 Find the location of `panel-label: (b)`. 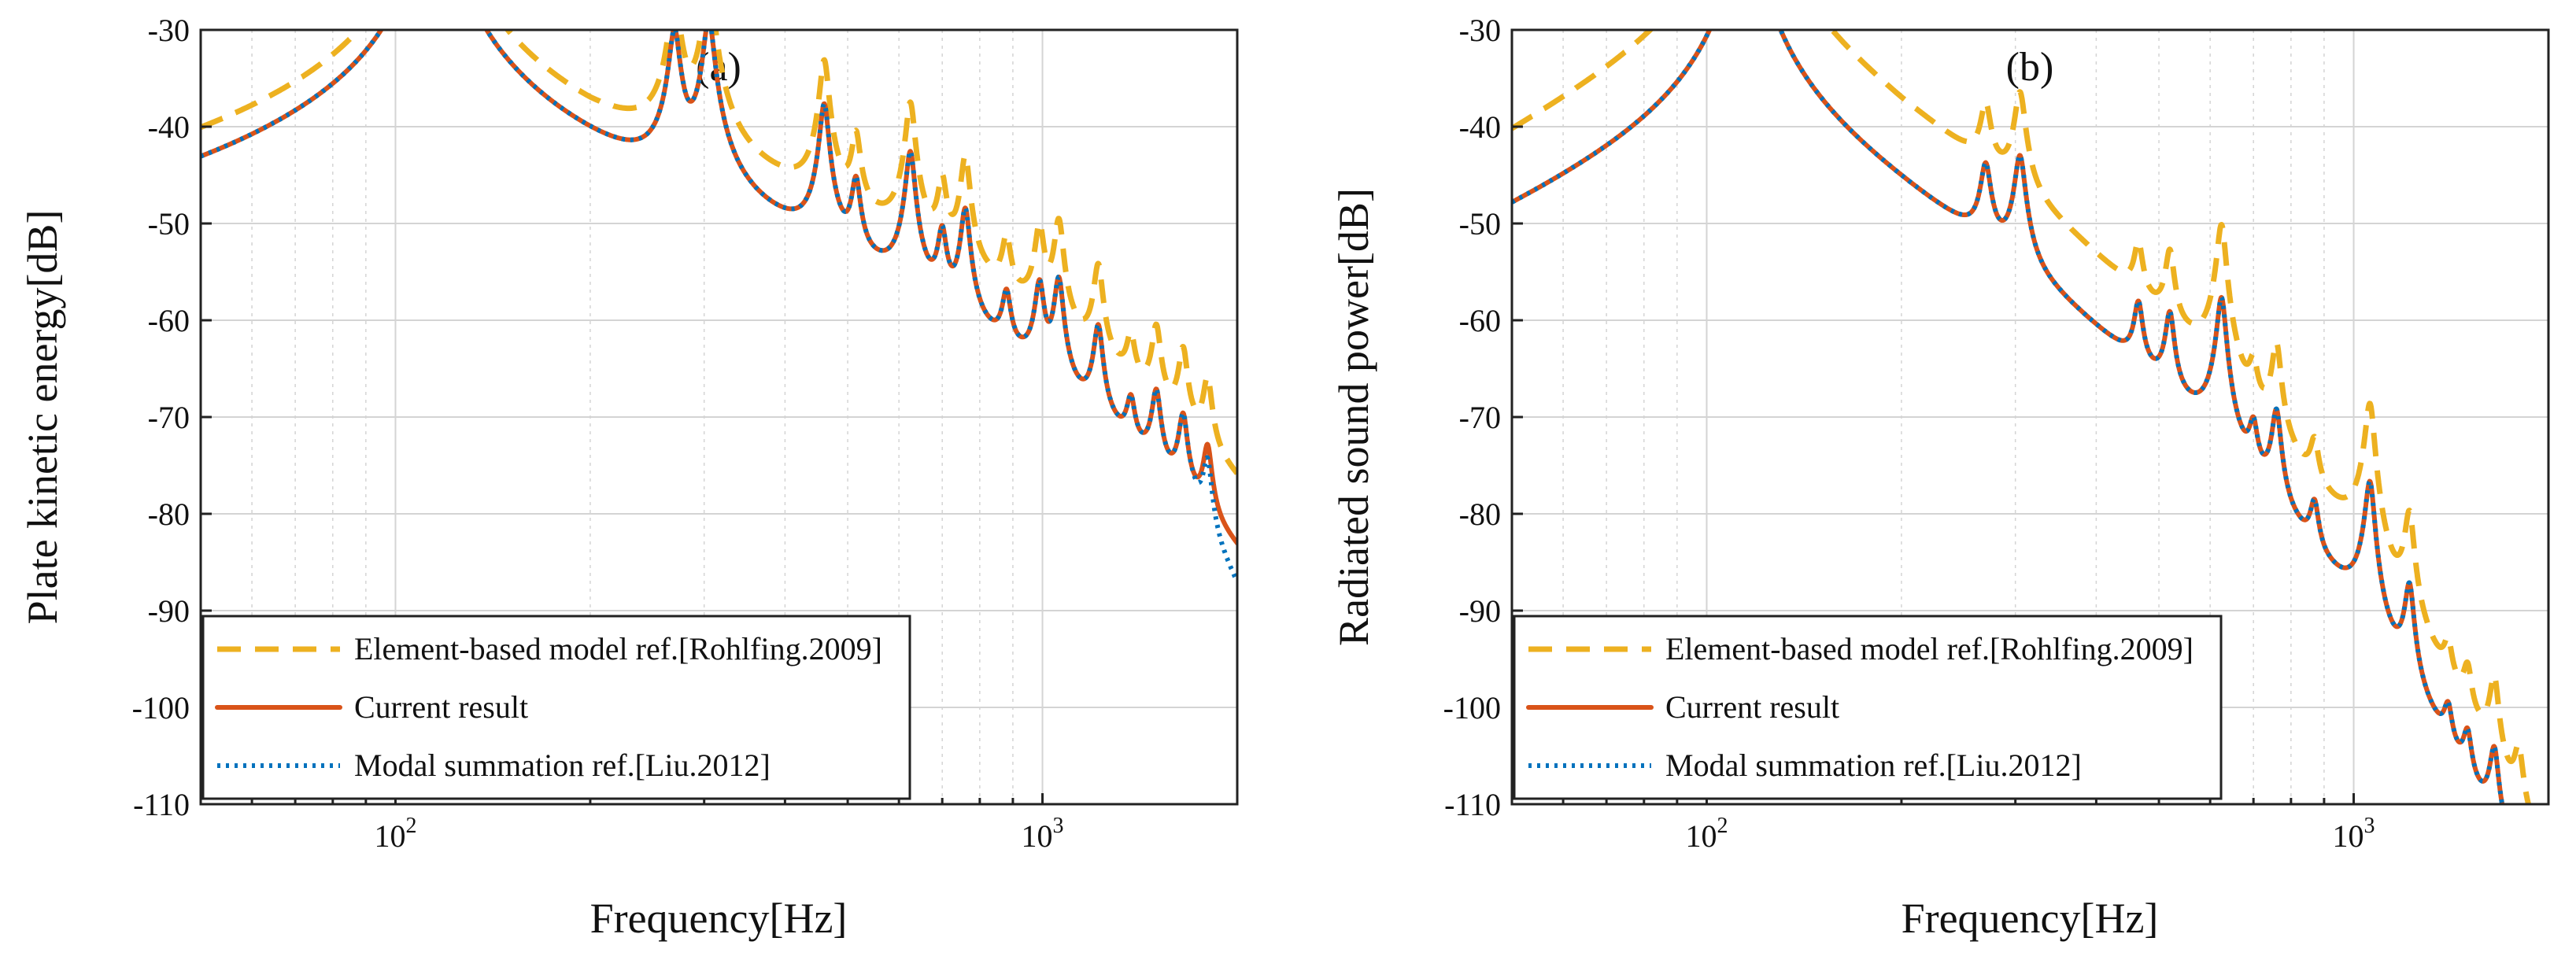

panel-label: (b) is located at coordinates (2030, 68).